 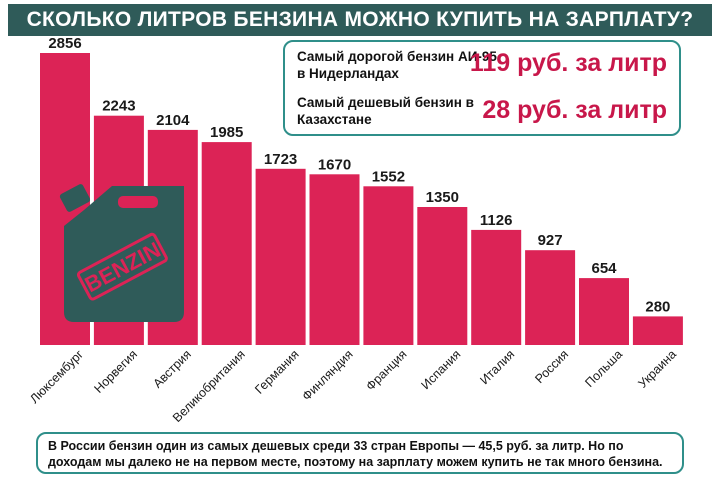 I want to click on value-label-11: 280, so click(x=657, y=306).